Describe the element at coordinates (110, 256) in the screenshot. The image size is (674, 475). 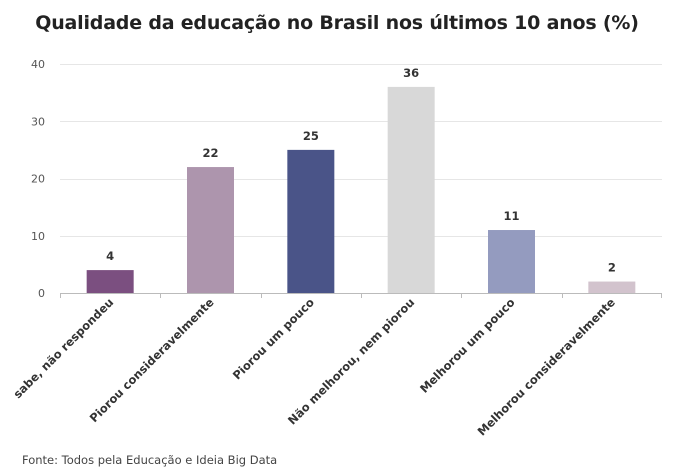
I see `data-label: 4` at that location.